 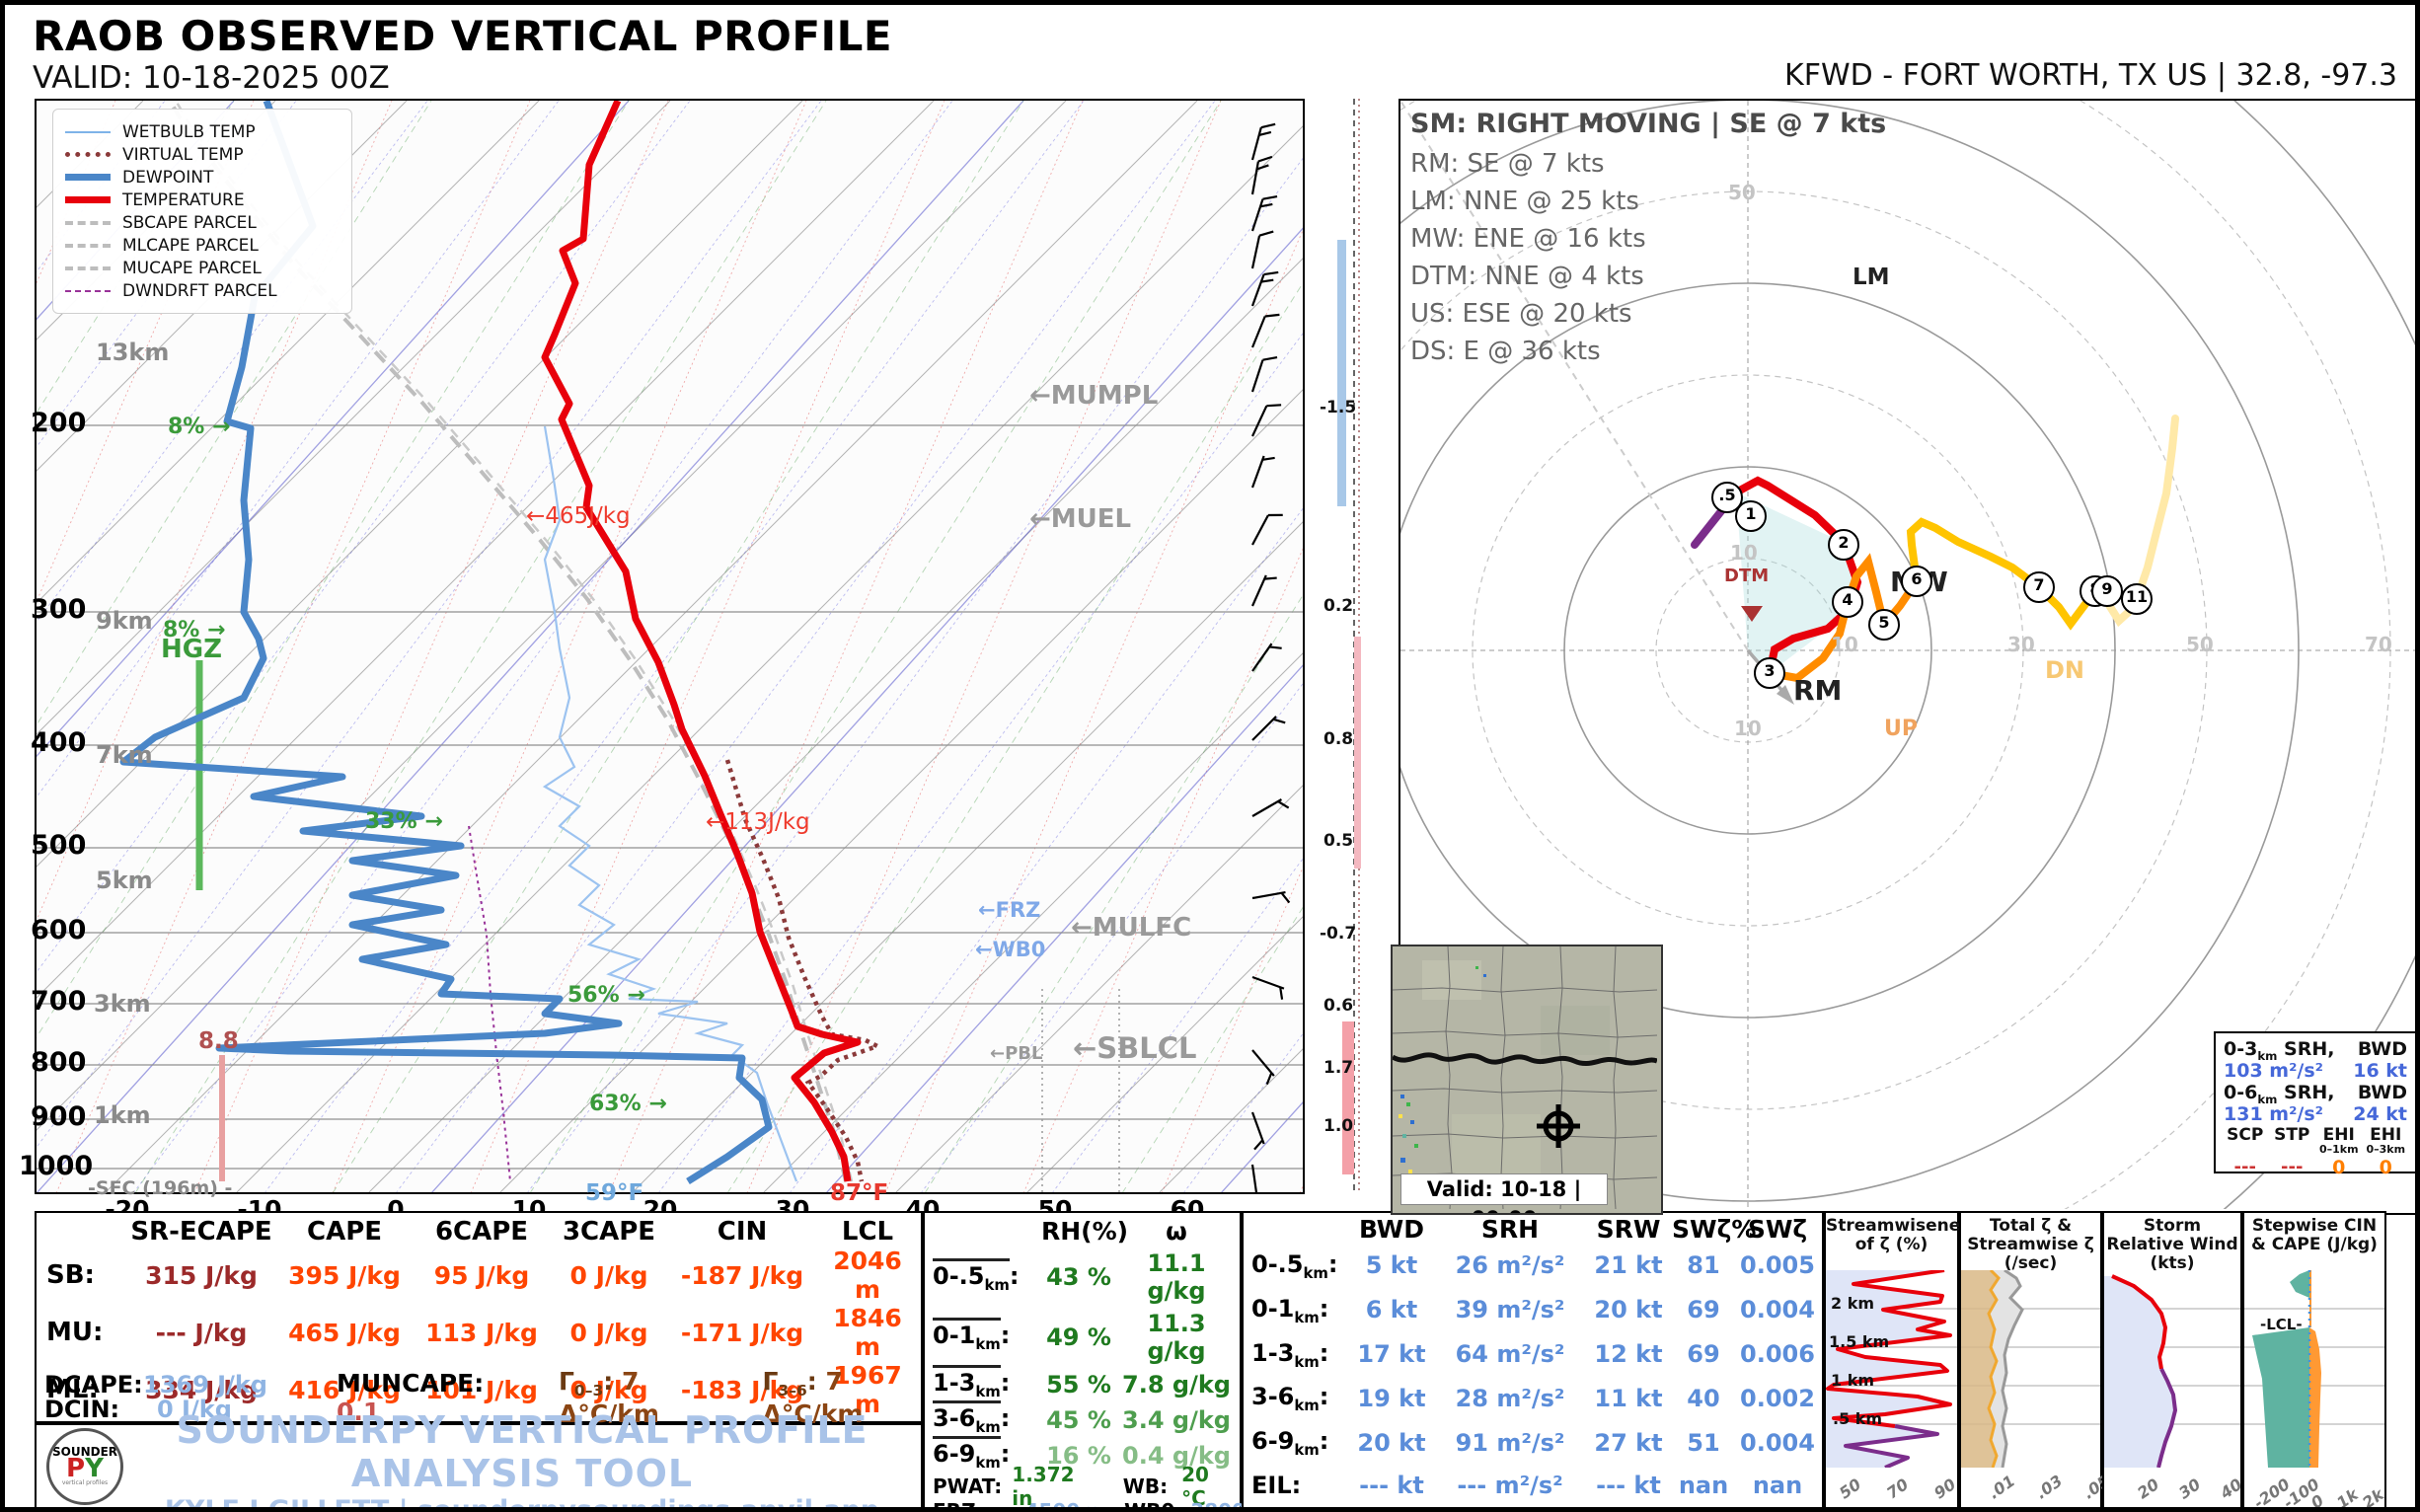 I want to click on pwat-value: 1.372 in, so click(x=1043, y=1486).